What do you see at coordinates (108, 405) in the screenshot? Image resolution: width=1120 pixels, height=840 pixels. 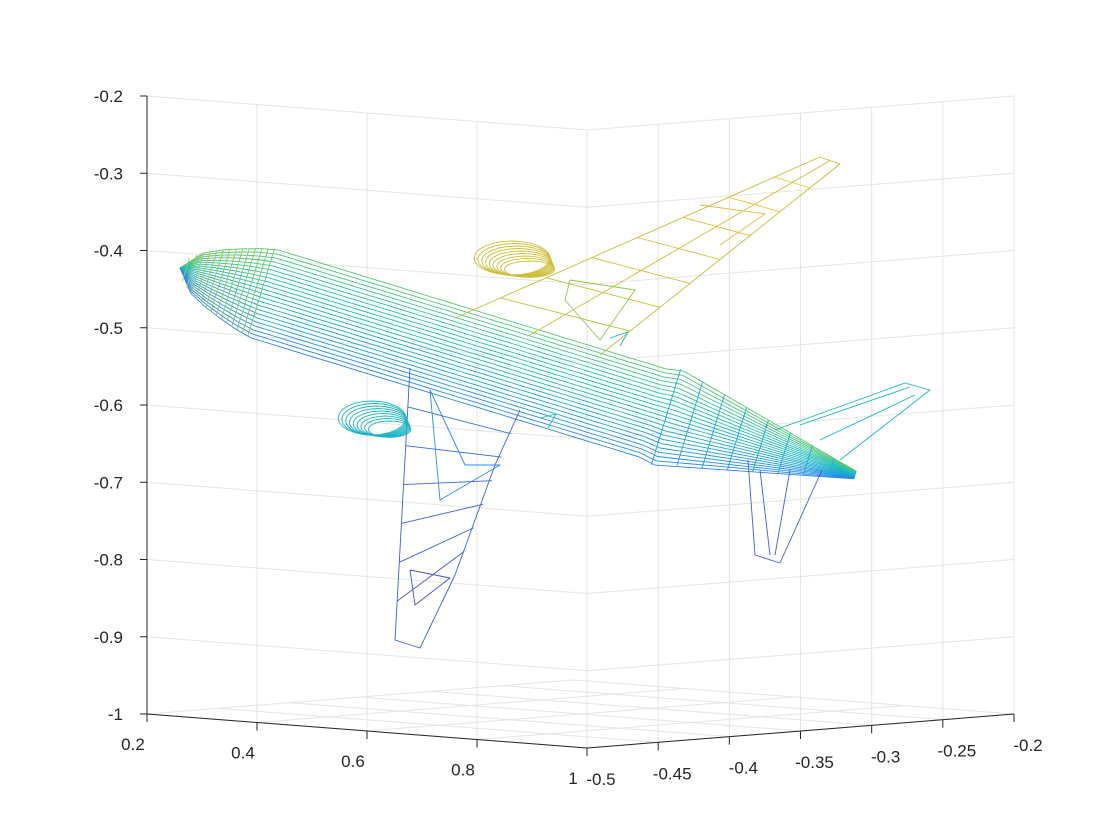 I see `z-tick-label: -0.6` at bounding box center [108, 405].